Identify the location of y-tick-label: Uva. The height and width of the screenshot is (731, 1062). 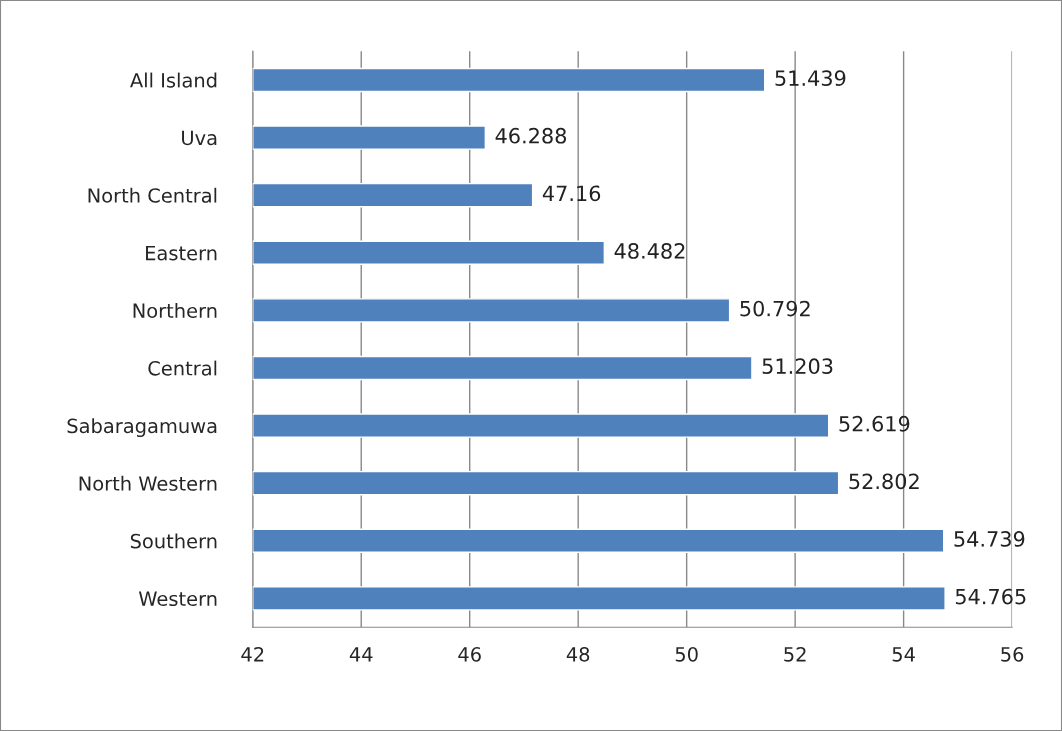
(199, 138).